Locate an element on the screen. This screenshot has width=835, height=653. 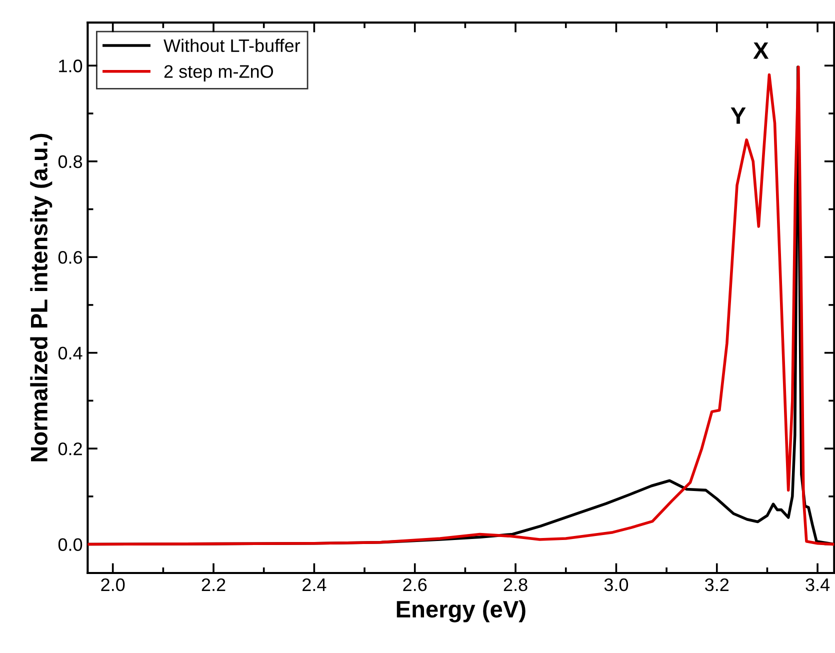
y-tick-label: 0.2 is located at coordinates (70, 449).